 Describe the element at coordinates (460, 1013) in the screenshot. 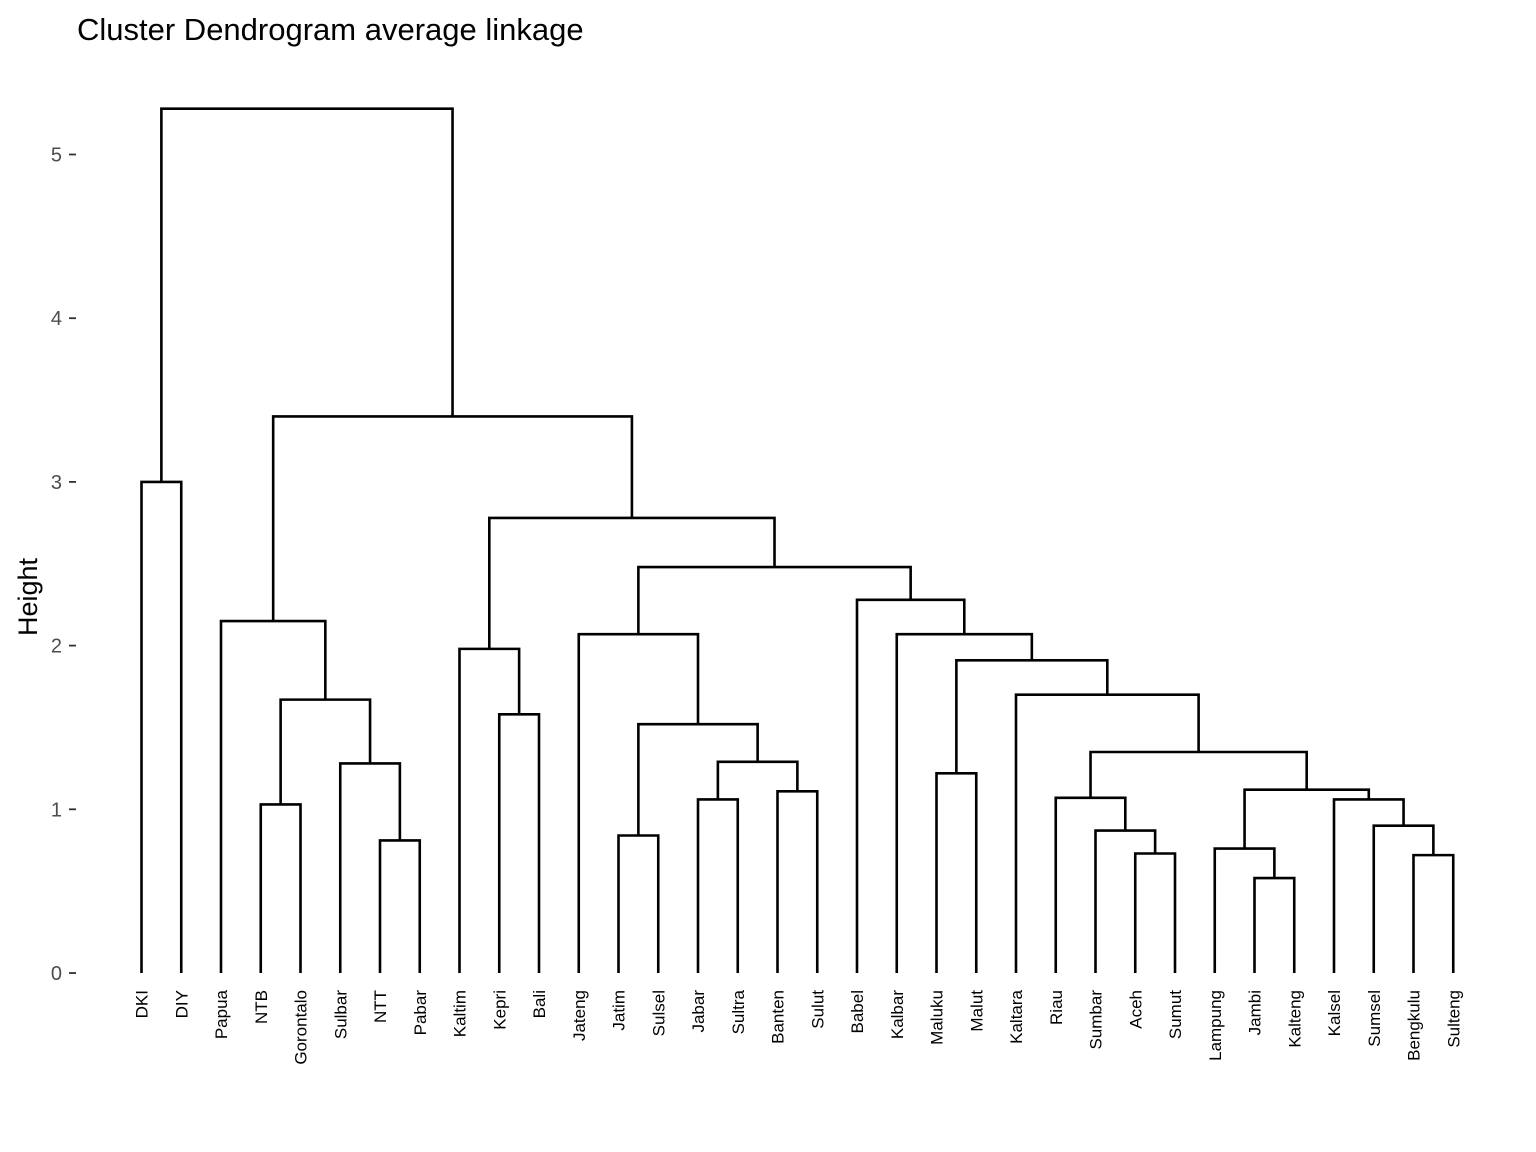

I see `leaf-label-kaltim: Kaltim` at that location.